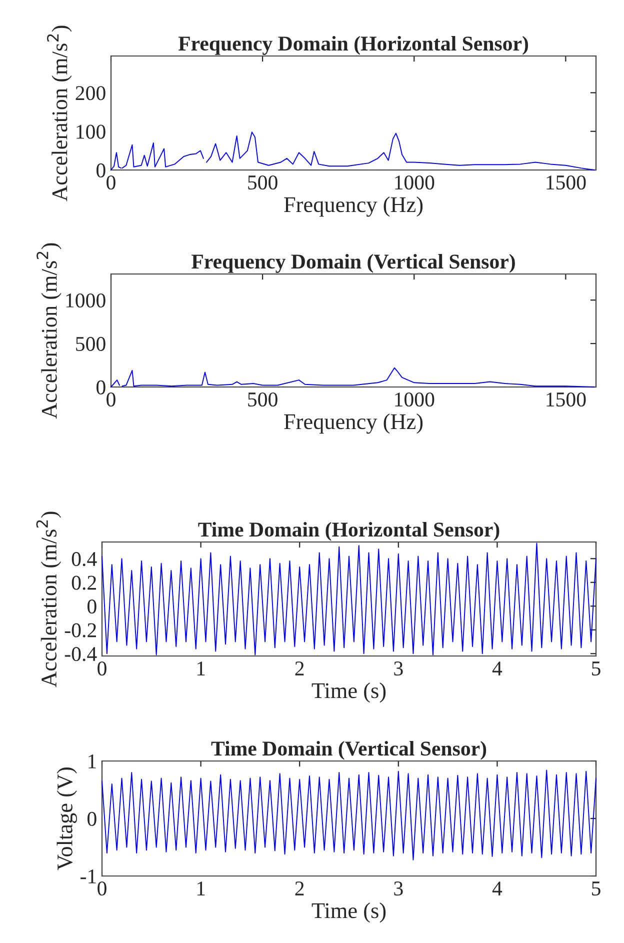  What do you see at coordinates (92, 761) in the screenshot?
I see `y-tick-label: 1` at bounding box center [92, 761].